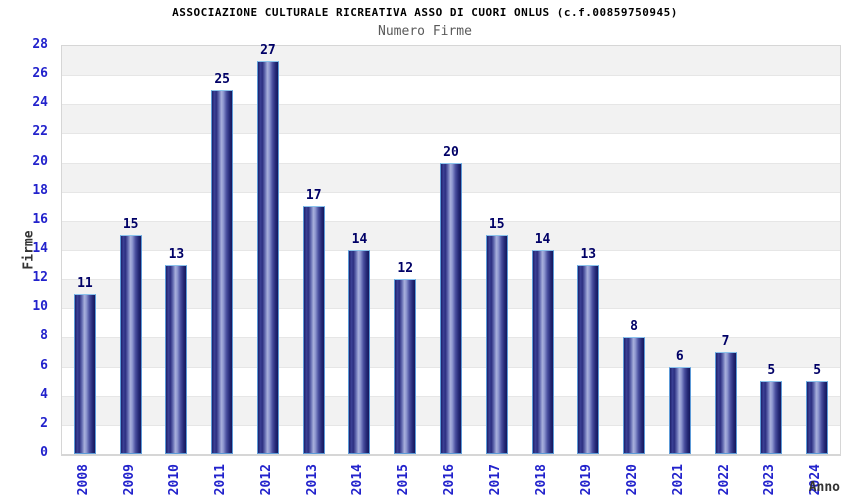 The image size is (850, 500). What do you see at coordinates (175, 480) in the screenshot?
I see `x-tick-label: 2010` at bounding box center [175, 480].